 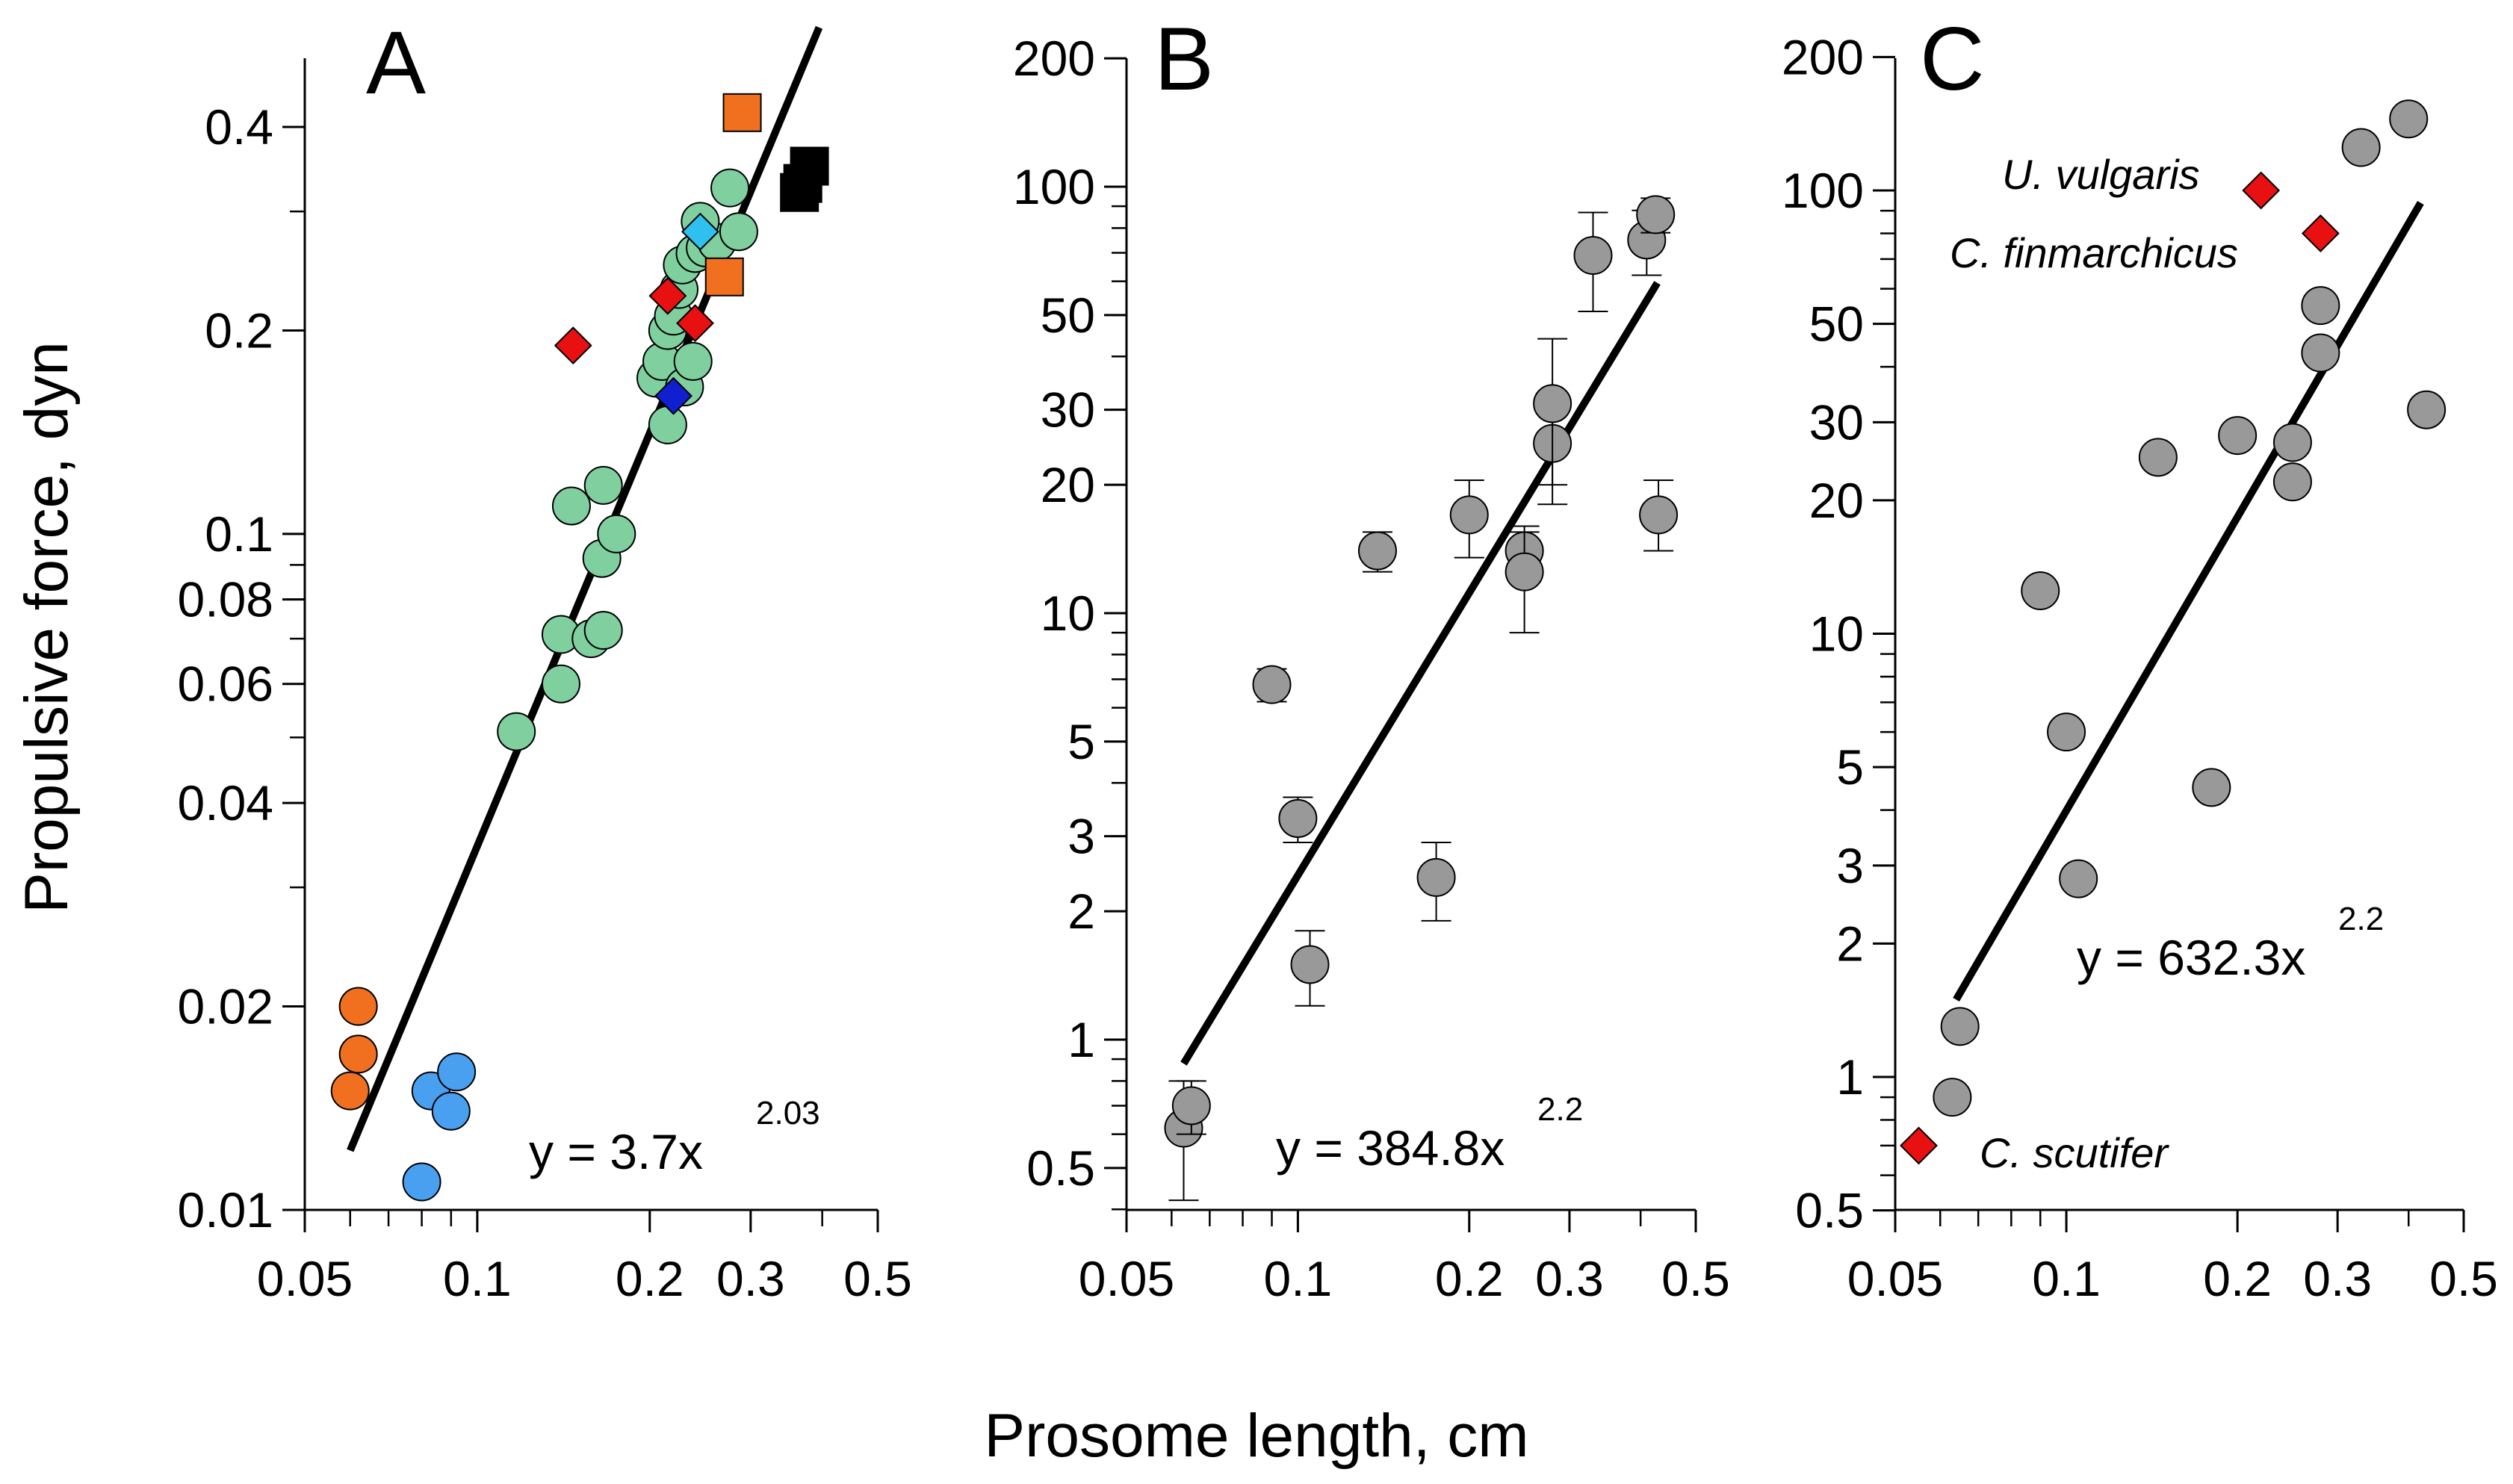 What do you see at coordinates (2094, 253) in the screenshot?
I see `label-c-finmarchicus: C. finmarchicus` at bounding box center [2094, 253].